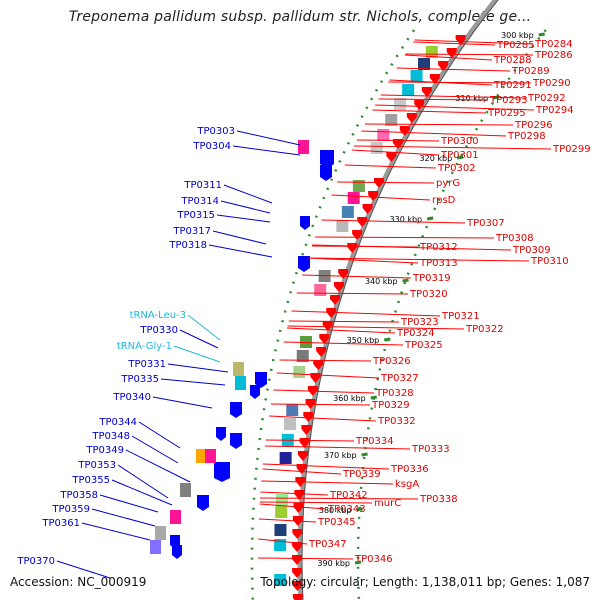 The image size is (600, 600). Describe the element at coordinates (60, 523) in the screenshot. I see `gene-label: TP0361` at that location.